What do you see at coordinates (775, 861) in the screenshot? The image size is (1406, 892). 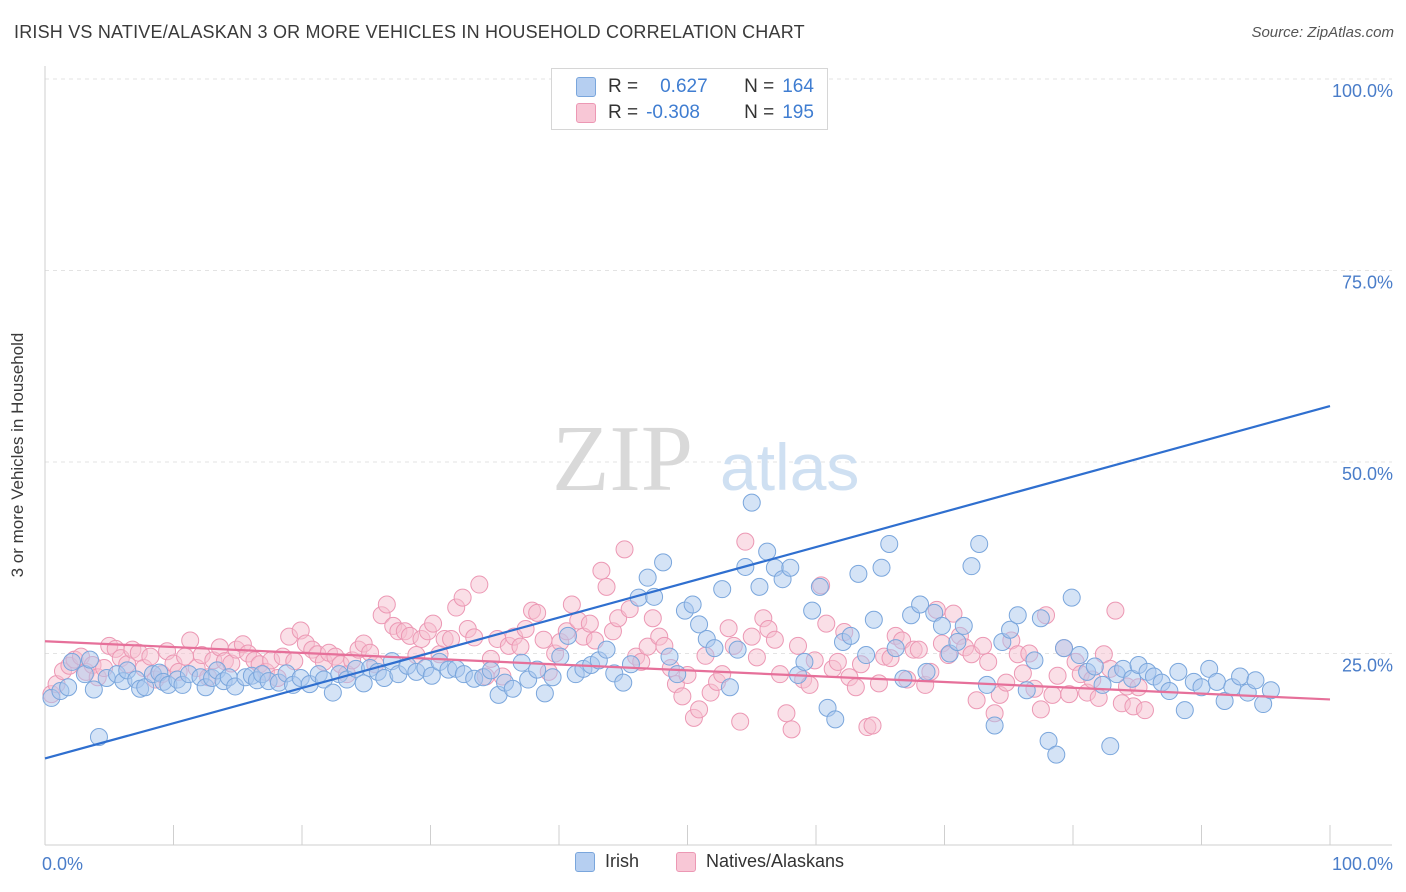 I see `legend-label-natives: Natives/Alaskans` at bounding box center [775, 861].